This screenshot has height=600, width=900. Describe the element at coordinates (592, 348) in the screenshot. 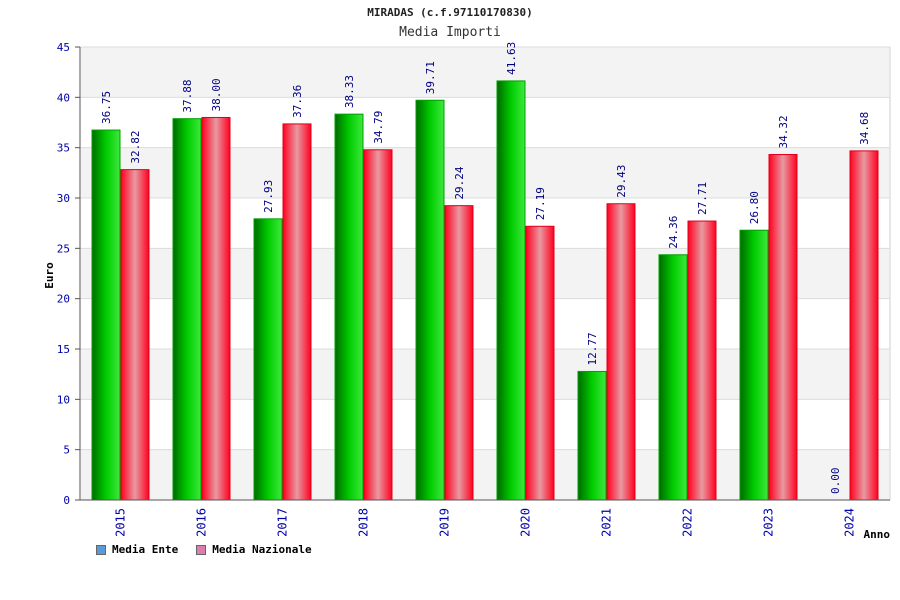

I see `data-label-media-ente-2021: 12.77` at that location.